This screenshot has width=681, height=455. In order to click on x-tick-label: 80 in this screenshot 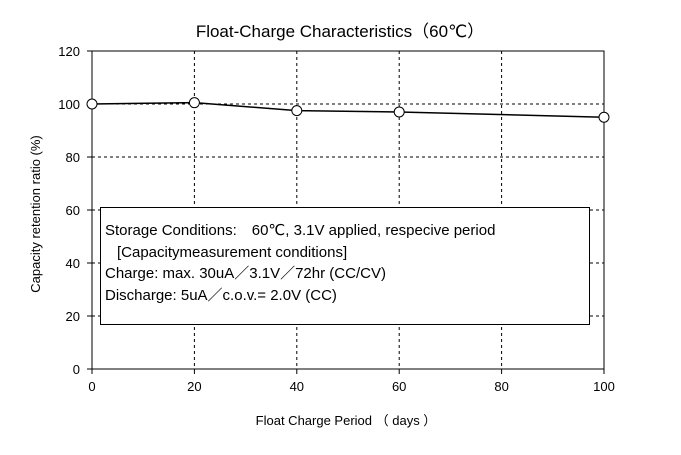, I will do `click(501, 386)`.